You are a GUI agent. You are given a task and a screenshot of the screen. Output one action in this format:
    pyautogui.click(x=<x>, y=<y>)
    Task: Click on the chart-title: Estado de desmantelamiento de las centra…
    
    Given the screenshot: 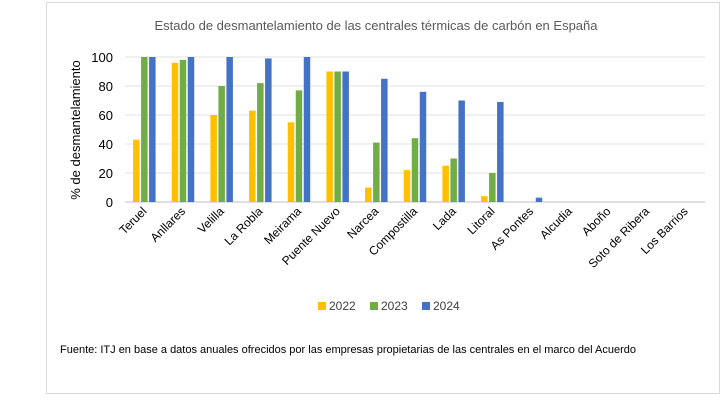 What is the action you would take?
    pyautogui.click(x=377, y=25)
    